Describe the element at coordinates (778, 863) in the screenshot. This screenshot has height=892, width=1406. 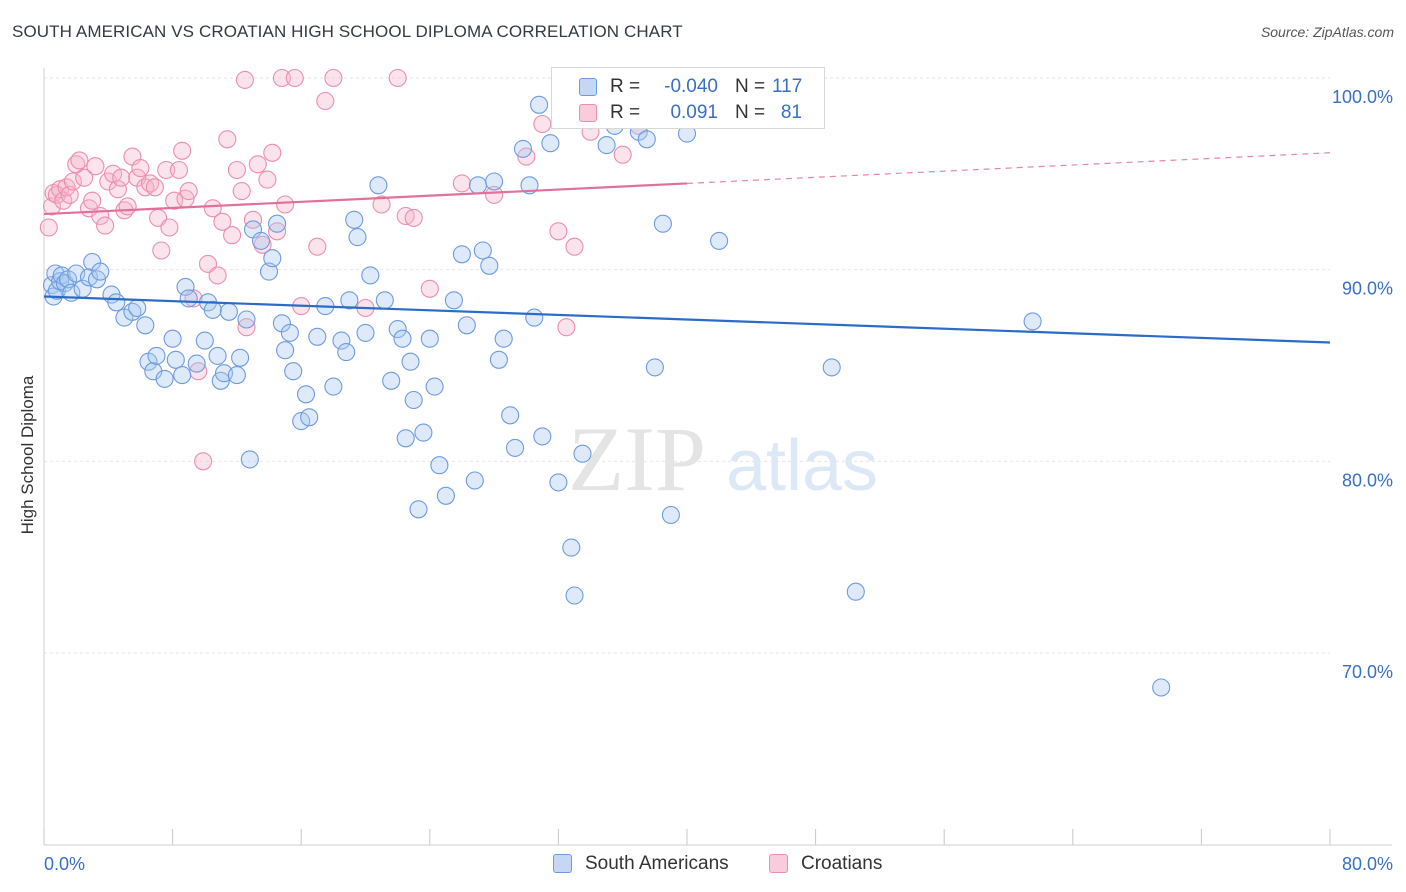
I see `bottom-legend-swatch-pink` at that location.